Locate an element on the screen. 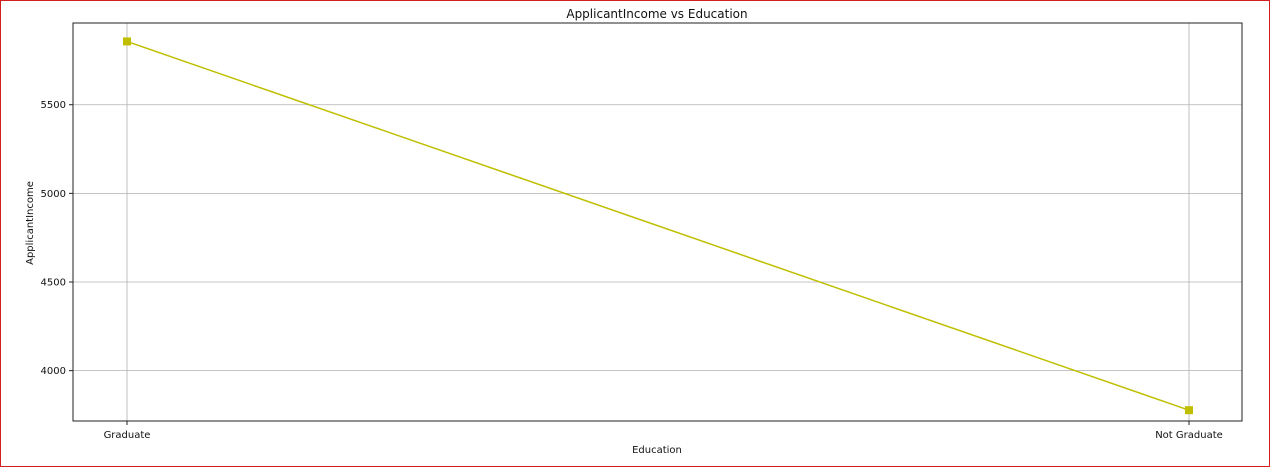 This screenshot has width=1270, height=467. chart-title: ApplicantIncome vs Education is located at coordinates (656, 14).